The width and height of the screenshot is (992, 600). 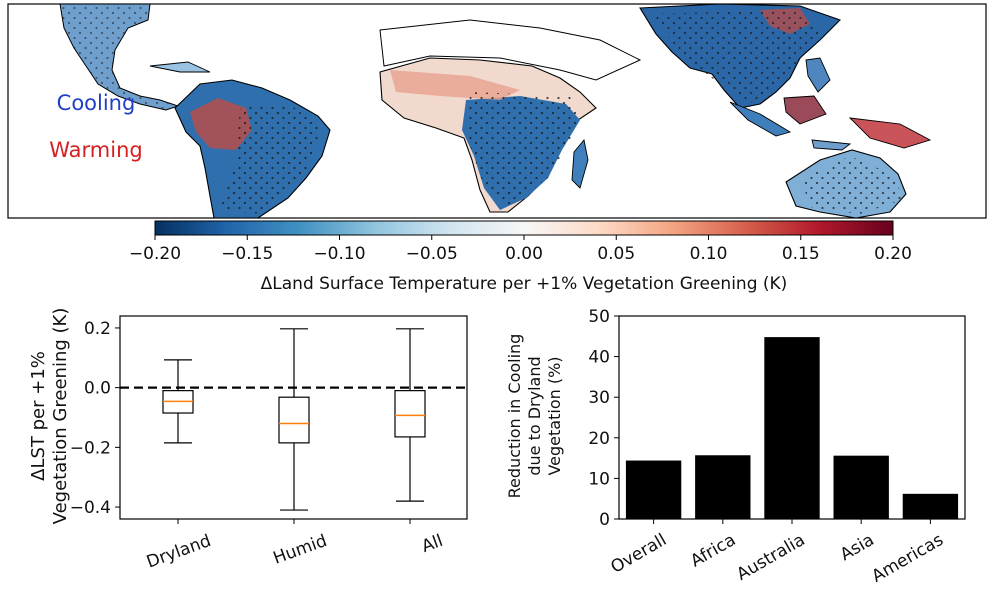 What do you see at coordinates (97, 389) in the screenshot?
I see `boxplot-y-tick-label: 0.0` at bounding box center [97, 389].